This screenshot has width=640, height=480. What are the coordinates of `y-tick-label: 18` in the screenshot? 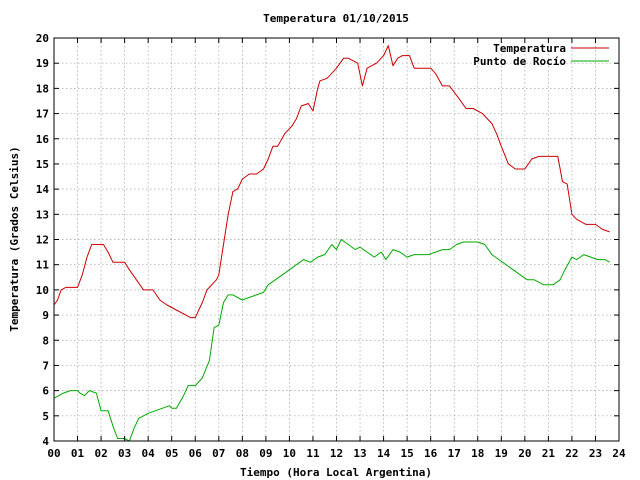 It's located at (42, 88).